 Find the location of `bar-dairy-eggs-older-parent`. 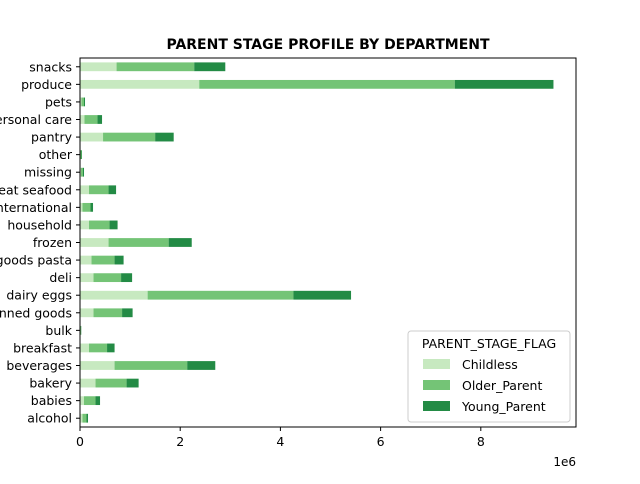

bar-dairy-eggs-older-parent is located at coordinates (221, 295).